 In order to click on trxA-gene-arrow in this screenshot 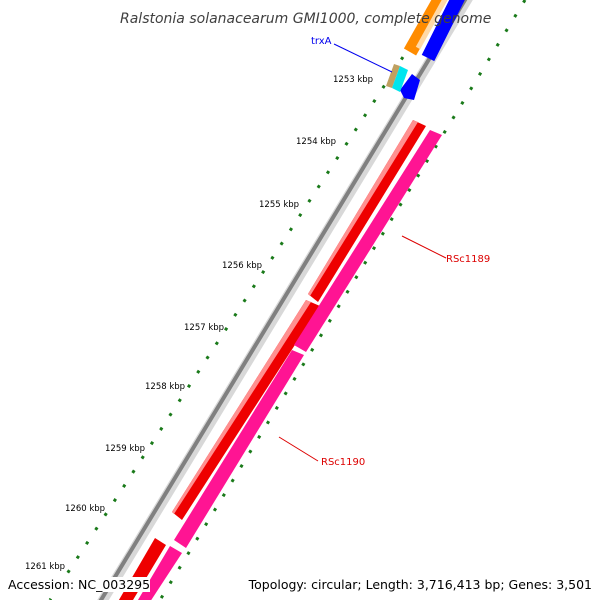, I will do `click(410, 87)`.